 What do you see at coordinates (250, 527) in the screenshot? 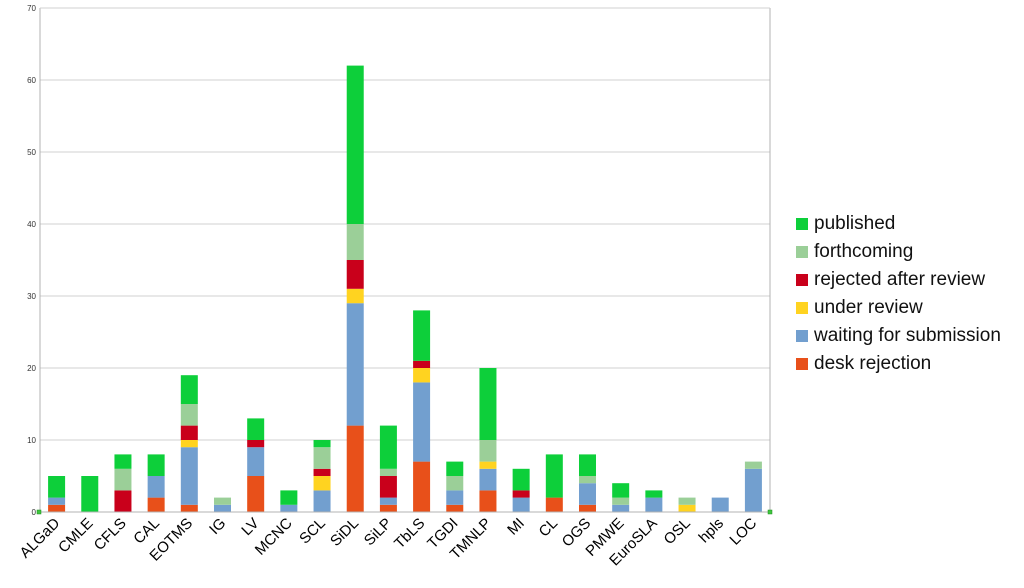
I see `x-category-label: LV` at bounding box center [250, 527].